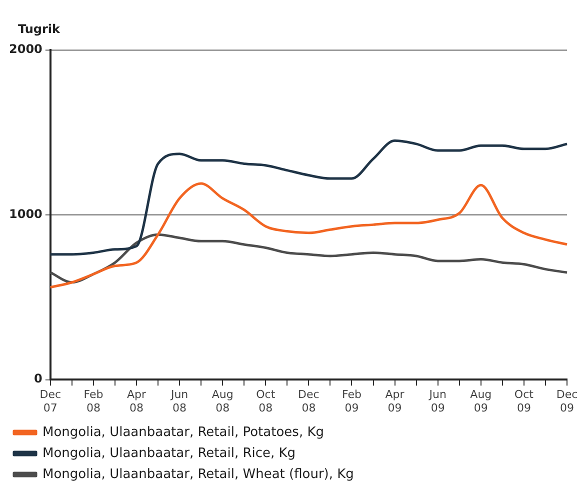  What do you see at coordinates (567, 401) in the screenshot?
I see `x-tick-label: Dec 09` at bounding box center [567, 401].